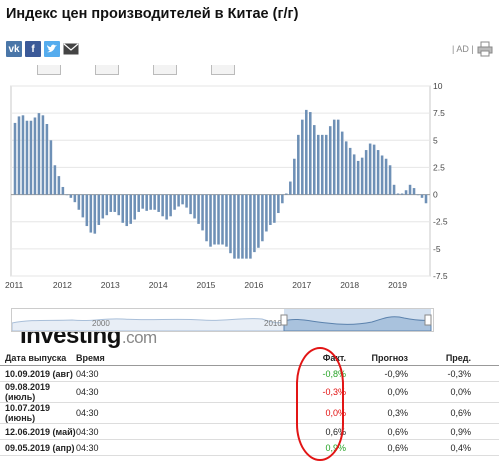 This screenshot has width=499, height=463. I want to click on navigator-handle-right, so click(428, 320).